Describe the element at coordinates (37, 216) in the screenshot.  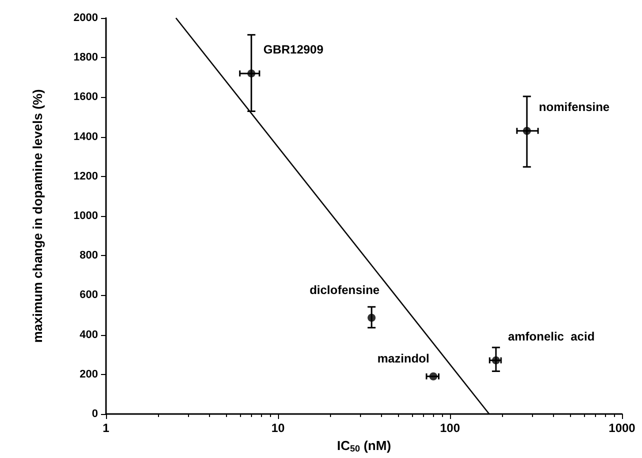
I see `y-axis-title: maximum change in dopamine levels (%)` at that location.